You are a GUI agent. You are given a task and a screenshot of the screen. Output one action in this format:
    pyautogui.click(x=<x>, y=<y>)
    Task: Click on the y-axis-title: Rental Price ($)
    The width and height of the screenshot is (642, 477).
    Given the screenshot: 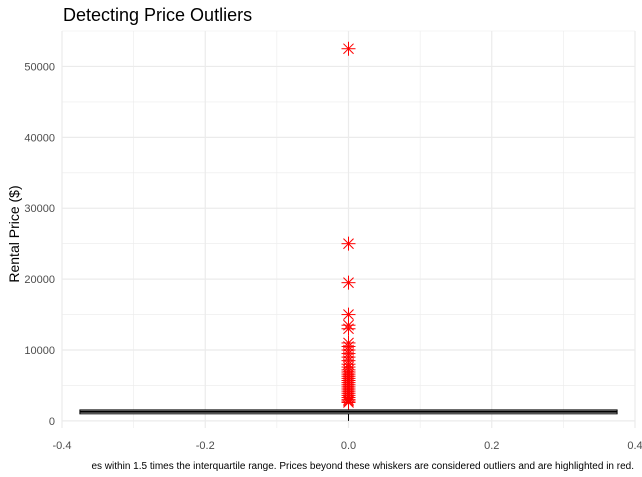 What is the action you would take?
    pyautogui.click(x=14, y=233)
    